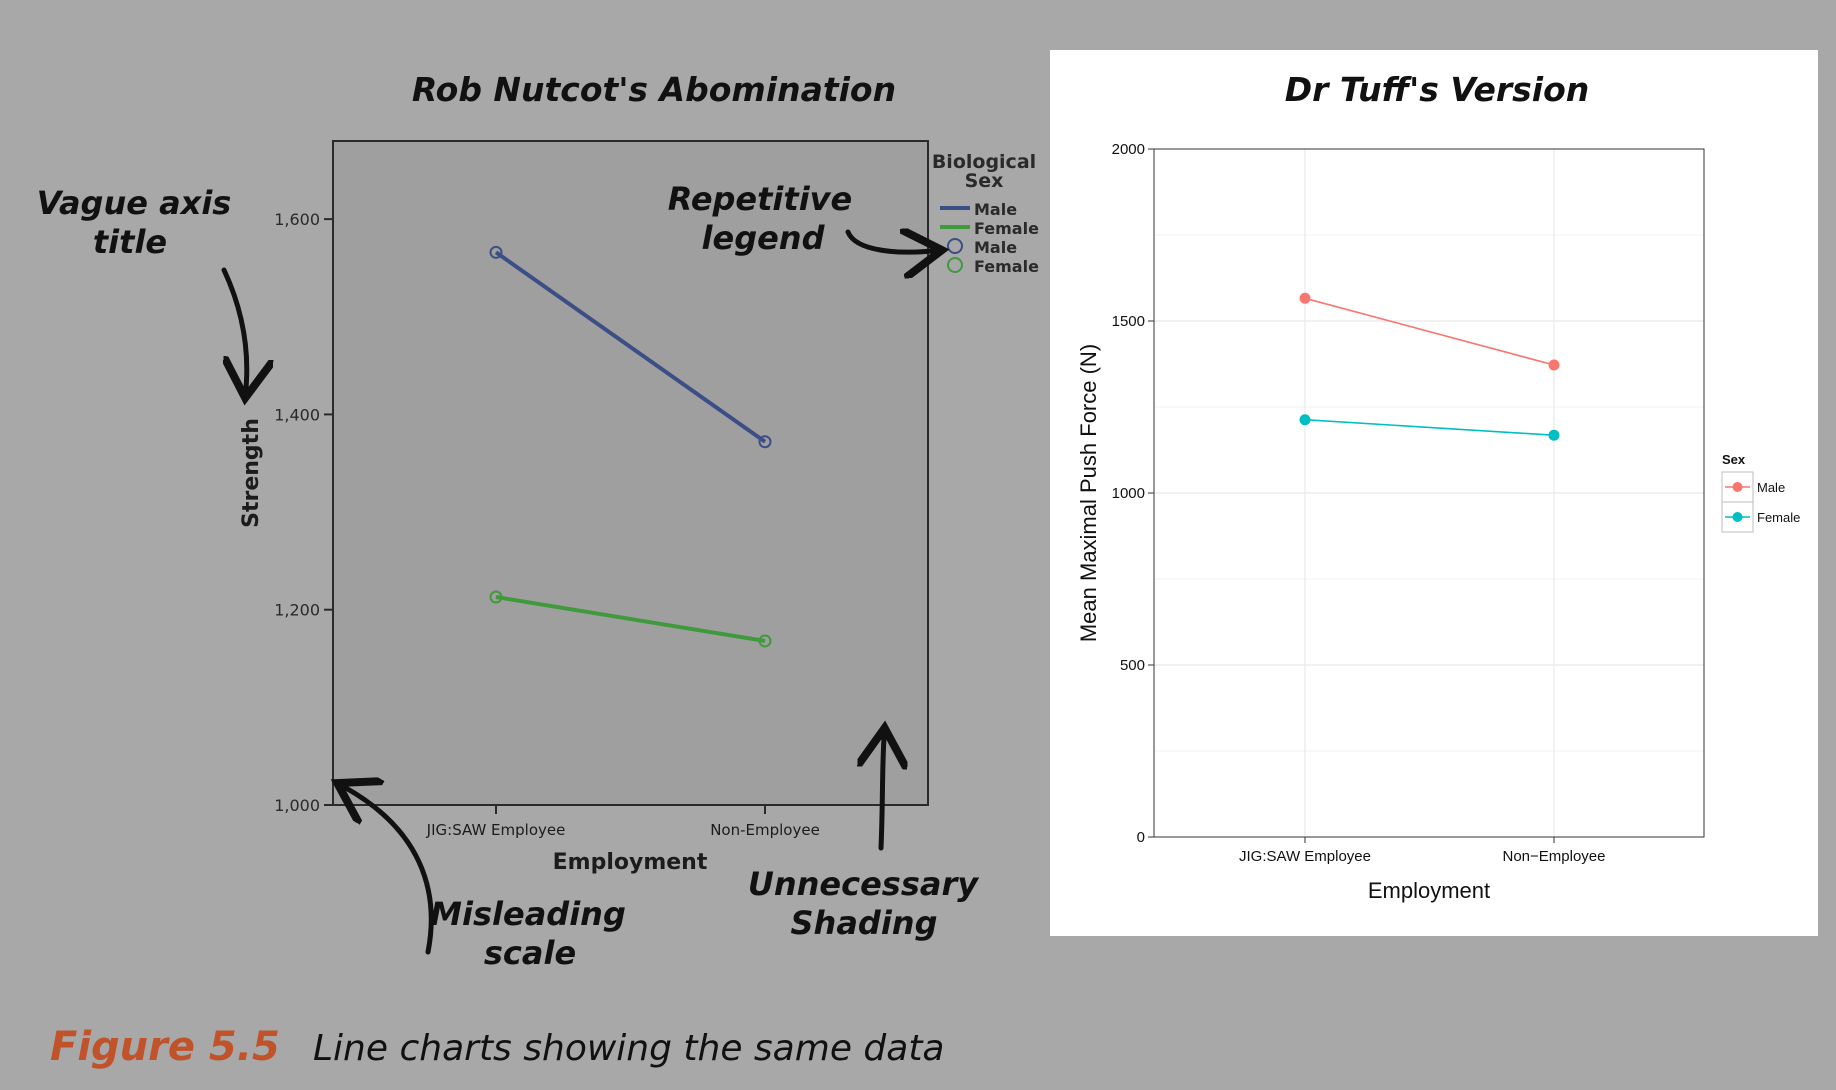 Image resolution: width=1836 pixels, height=1090 pixels. What do you see at coordinates (1429, 331) in the screenshot?
I see `right-series-line-male` at bounding box center [1429, 331].